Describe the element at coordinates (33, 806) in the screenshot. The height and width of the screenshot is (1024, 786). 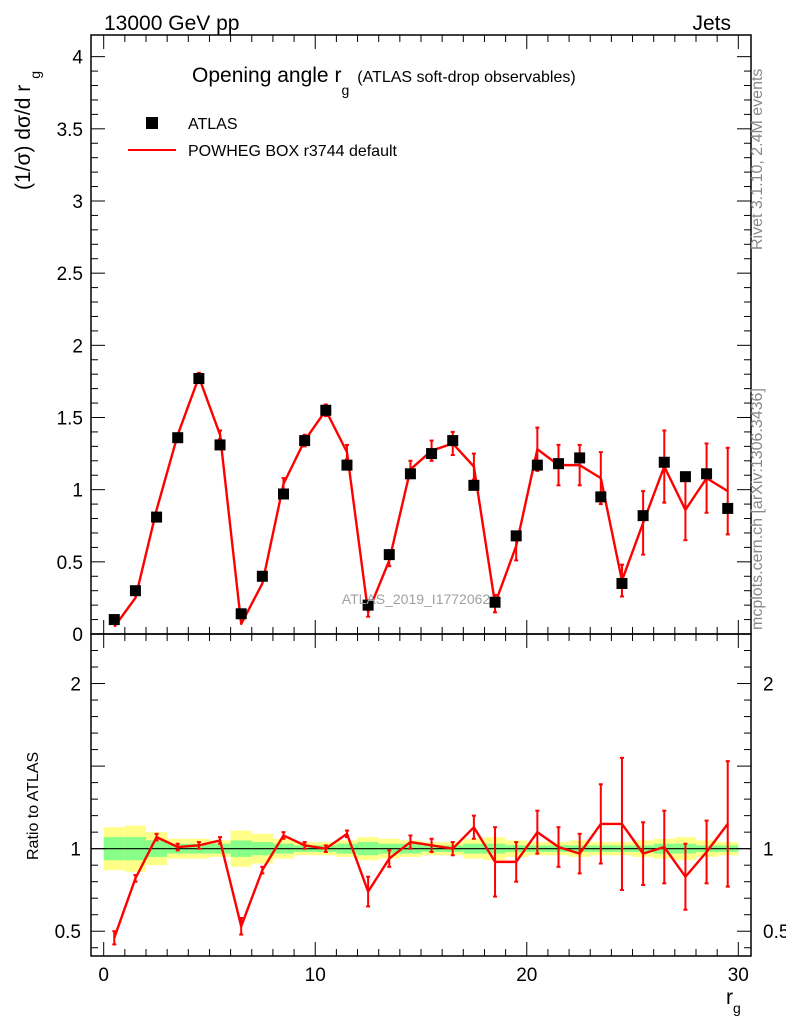
I see `ratio-y-axis-label: Ratio to ATLAS` at that location.